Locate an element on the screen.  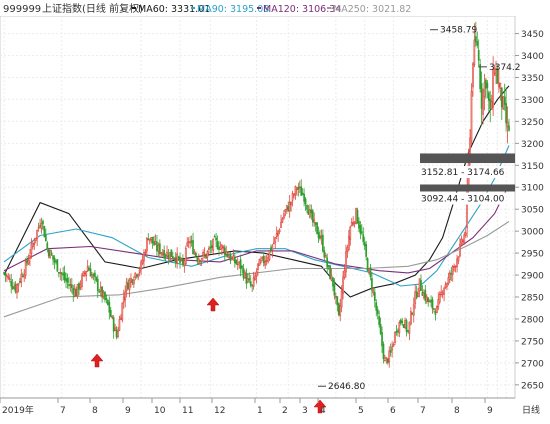
symbol-code: 999999 is located at coordinates (22, 9).